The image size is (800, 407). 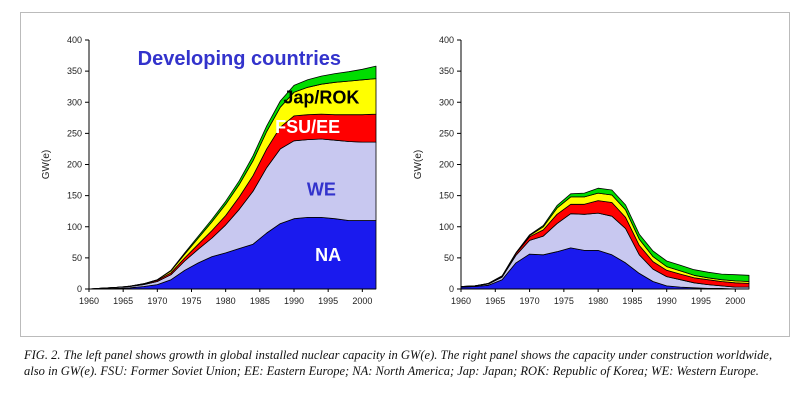 What do you see at coordinates (667, 301) in the screenshot?
I see `right-x-tick-label: 1990` at bounding box center [667, 301].